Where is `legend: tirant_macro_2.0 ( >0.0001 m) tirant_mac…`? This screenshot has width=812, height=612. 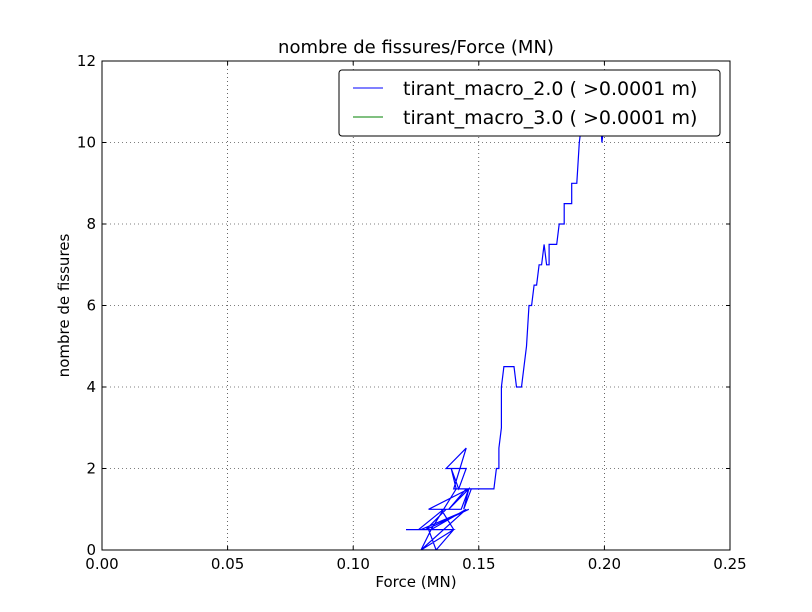
legend: tirant_macro_2.0 ( >0.0001 m) tirant_mac… is located at coordinates (529, 103).